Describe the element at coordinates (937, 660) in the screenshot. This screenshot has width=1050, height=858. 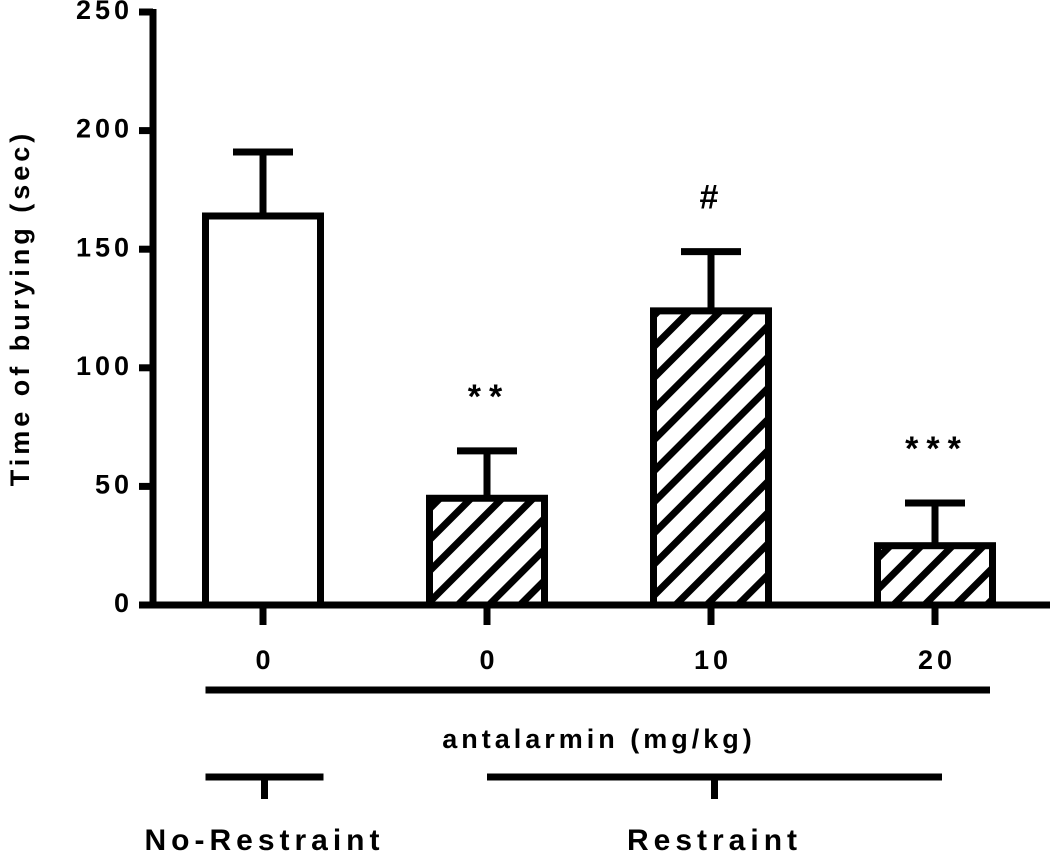
I see `x-tick-label: 20` at that location.